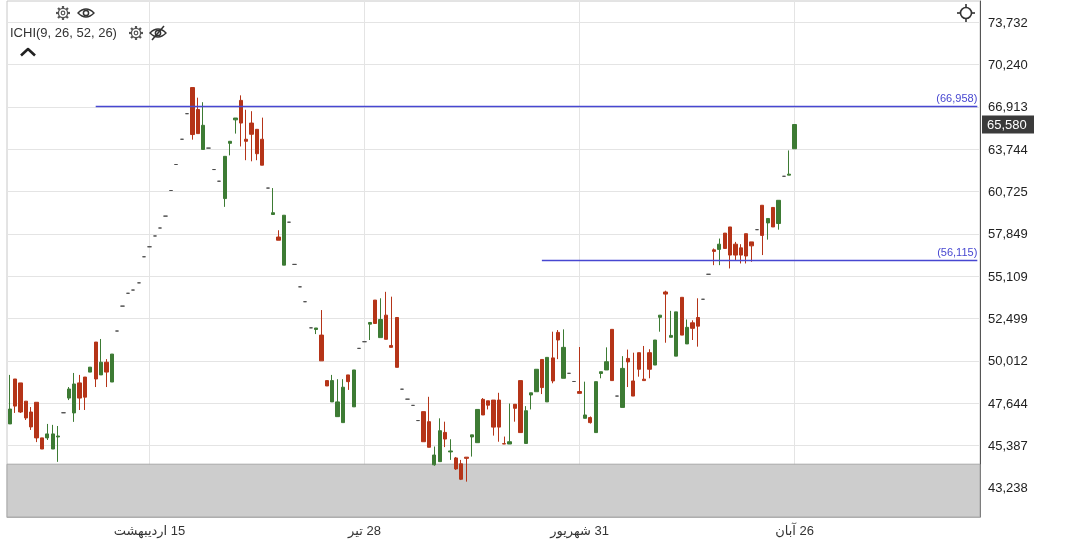 The image size is (1066, 540). Describe the element at coordinates (1007, 125) in the screenshot. I see `text: 65,580` at that location.